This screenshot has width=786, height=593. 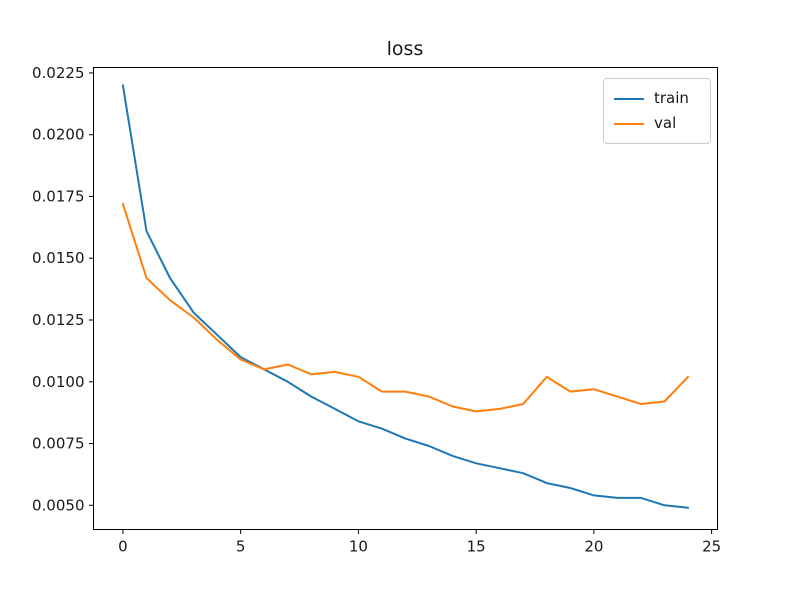 What do you see at coordinates (241, 547) in the screenshot?
I see `x-tick-label-1: 5` at bounding box center [241, 547].